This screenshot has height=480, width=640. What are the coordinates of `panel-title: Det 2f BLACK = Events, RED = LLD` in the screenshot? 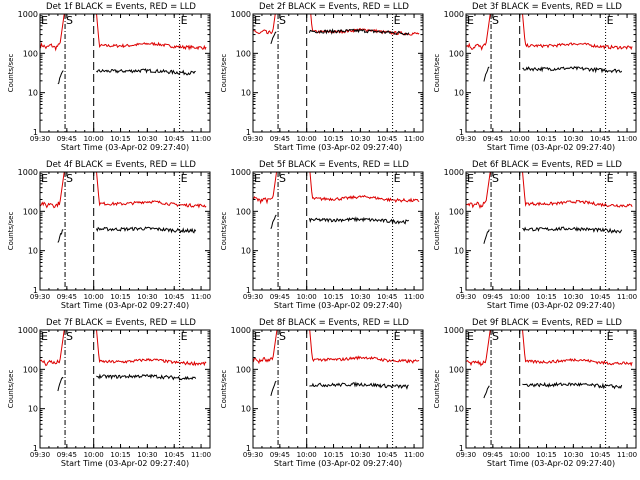 It's located at (334, 7).